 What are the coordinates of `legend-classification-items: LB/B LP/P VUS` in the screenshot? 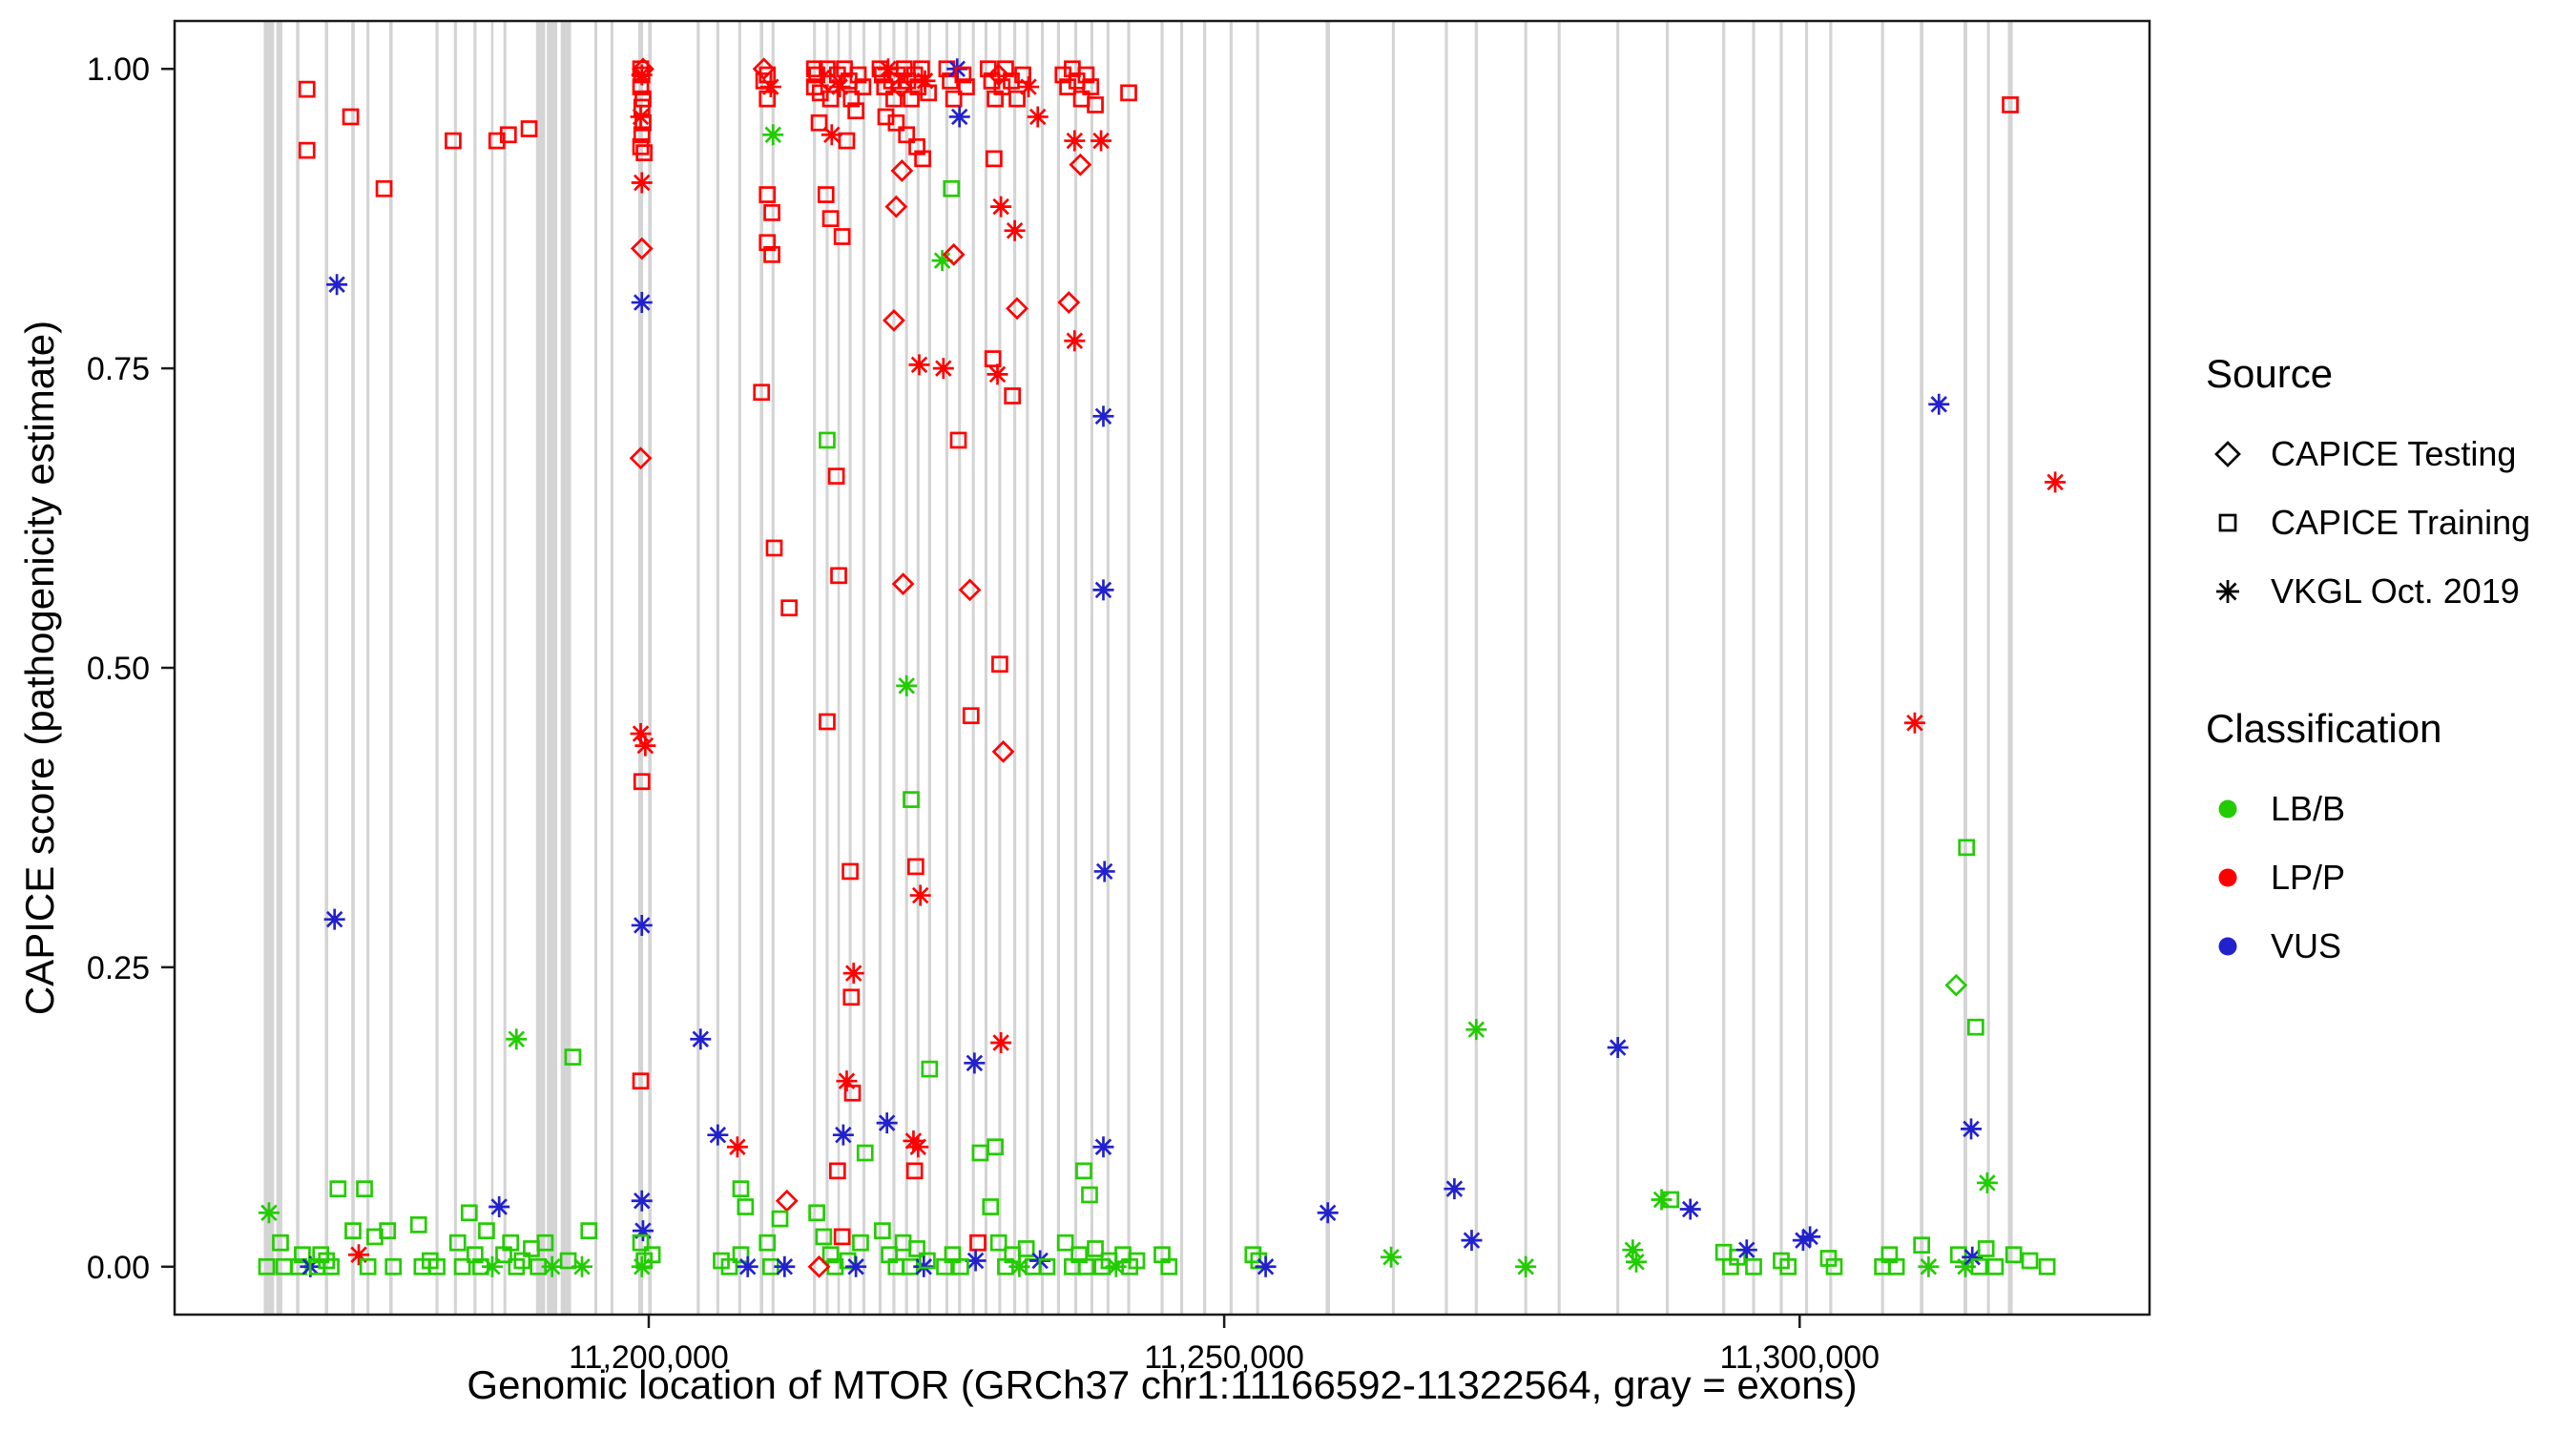 It's located at (2368, 878).